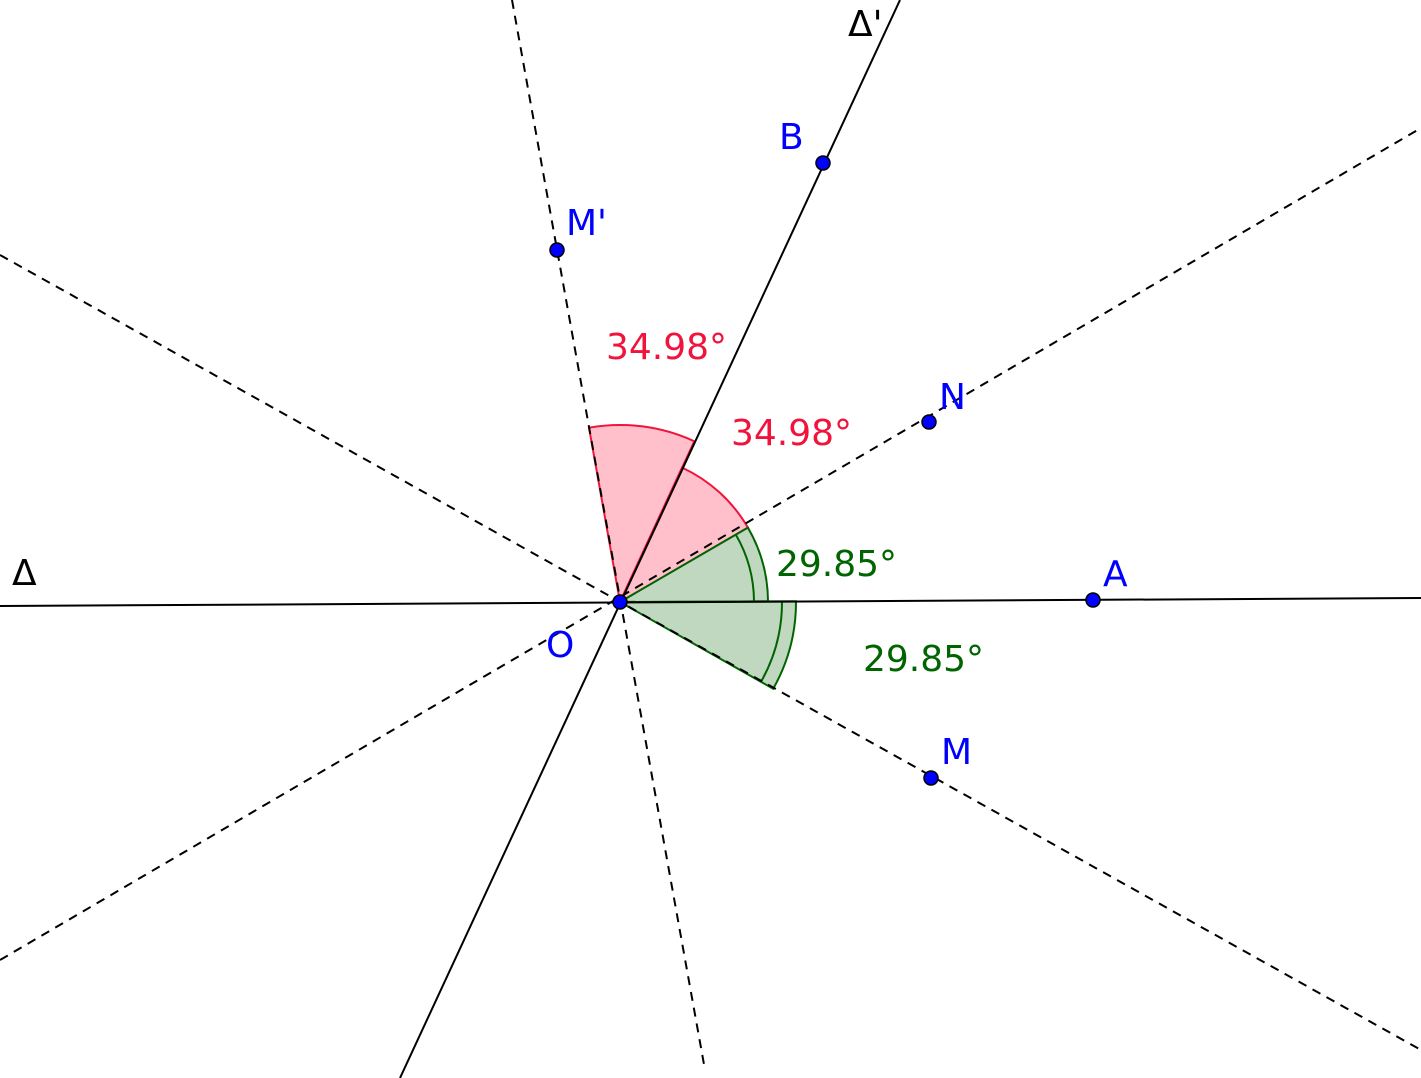 This screenshot has width=1421, height=1078. I want to click on label-a: A, so click(1115, 574).